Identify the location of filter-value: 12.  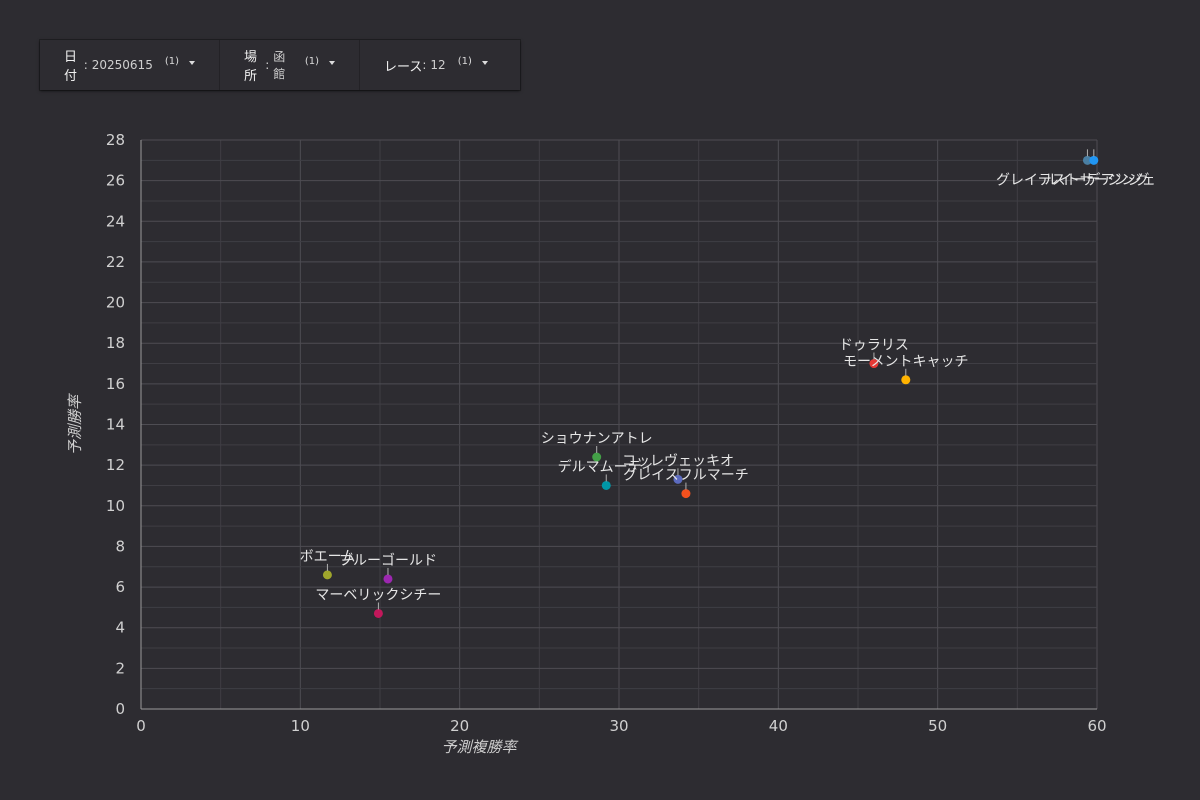
(438, 65).